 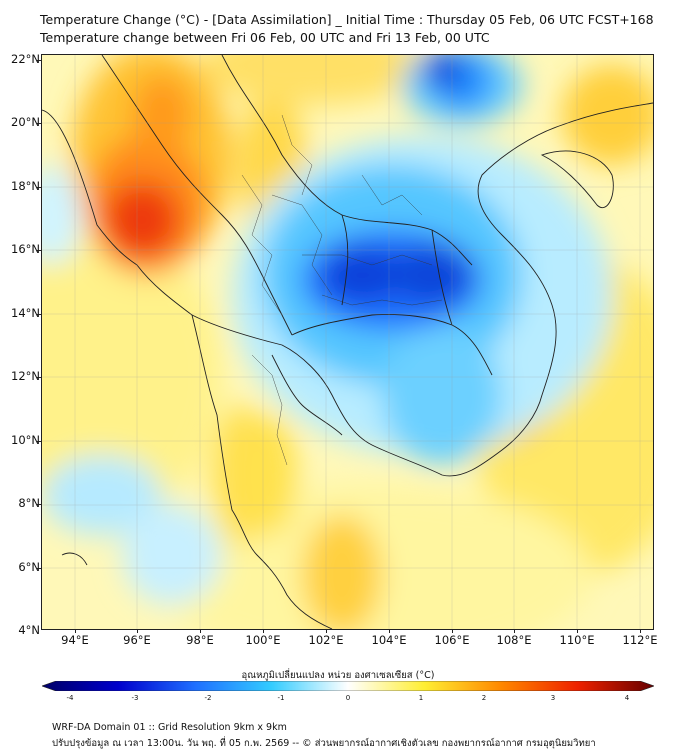 What do you see at coordinates (348, 698) in the screenshot?
I see `colorbar-tick-label: 0` at bounding box center [348, 698].